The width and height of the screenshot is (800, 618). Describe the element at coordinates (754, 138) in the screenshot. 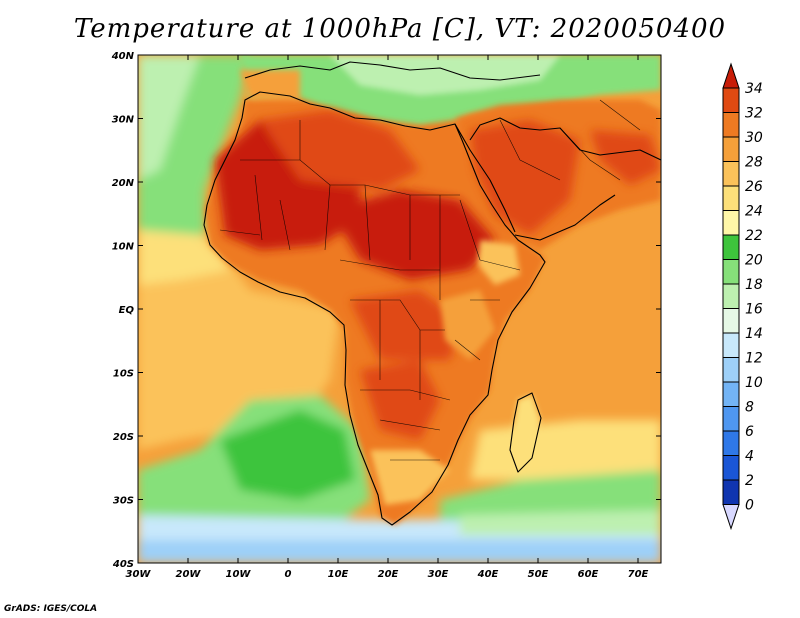

I see `colorbar-label: 30` at that location.